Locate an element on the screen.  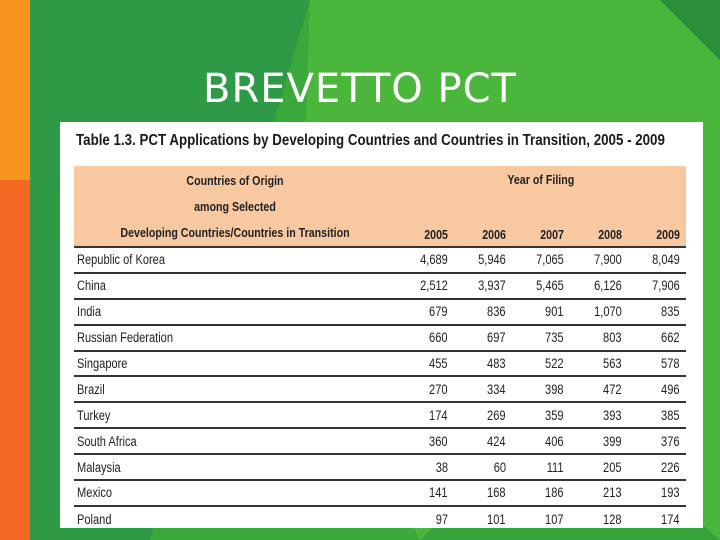
table-row: Singapore 455 483 522 563 578 is located at coordinates (380, 363).